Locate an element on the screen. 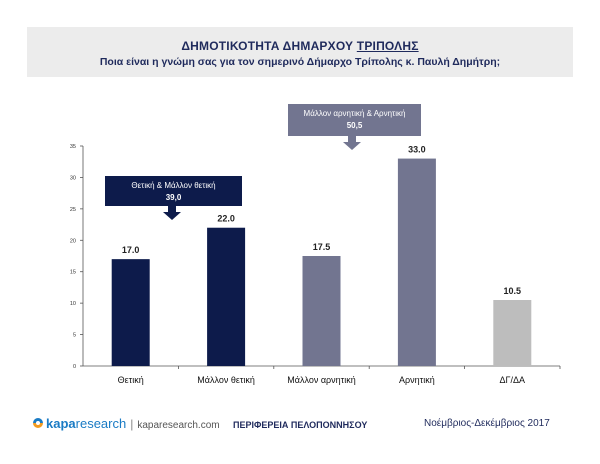  y-tick-label: 35 is located at coordinates (73, 147).